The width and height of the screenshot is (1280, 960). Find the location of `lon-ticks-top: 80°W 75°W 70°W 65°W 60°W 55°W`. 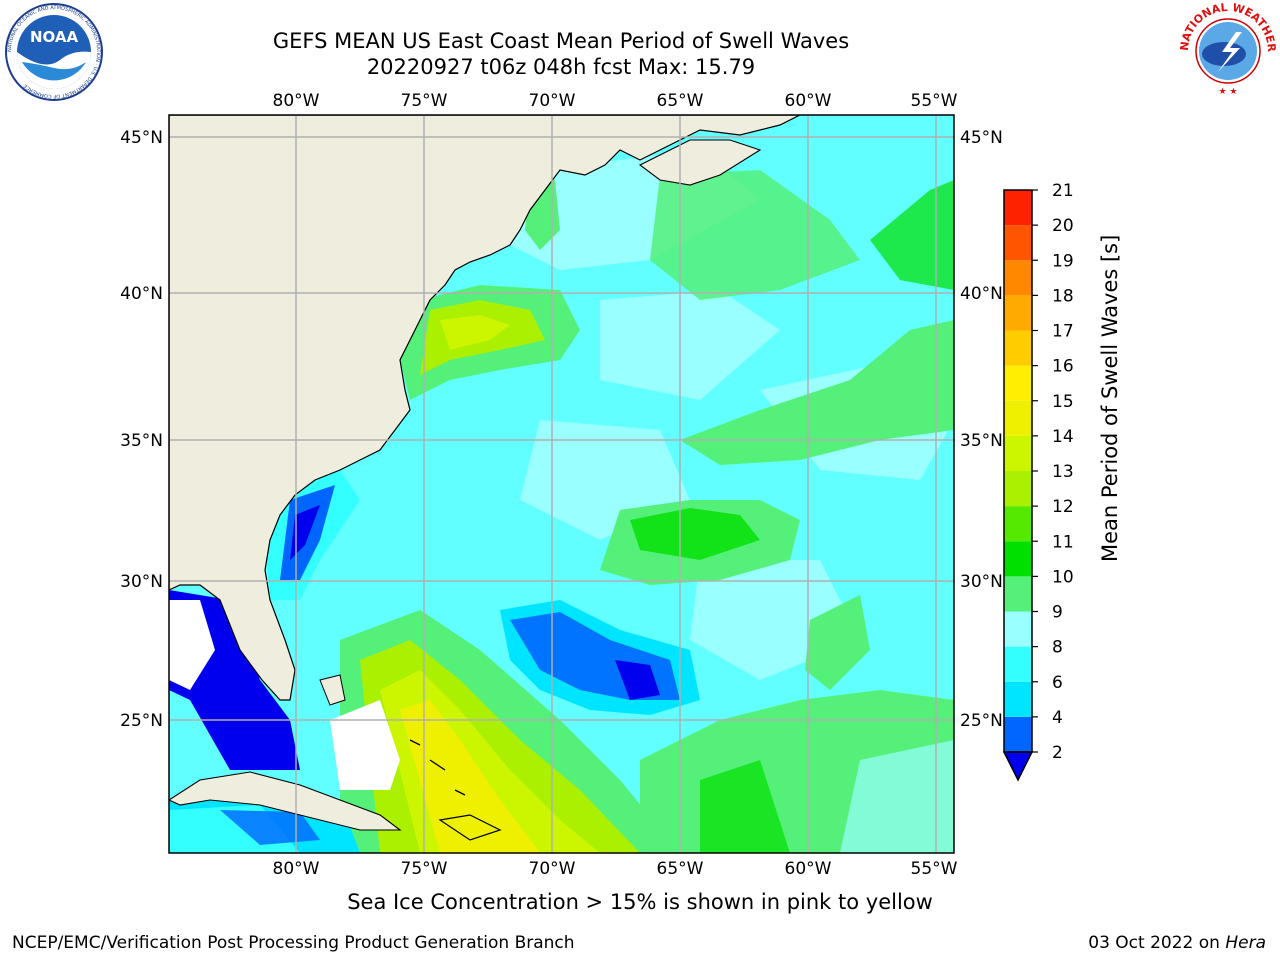

lon-ticks-top: 80°W 75°W 70°W 65°W 60°W 55°W is located at coordinates (615, 101).